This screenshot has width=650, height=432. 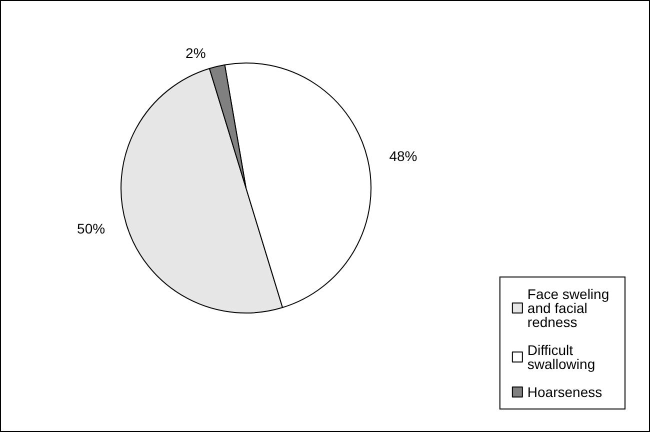 What do you see at coordinates (561, 357) in the screenshot?
I see `legend-label: Difficult swallowing` at bounding box center [561, 357].